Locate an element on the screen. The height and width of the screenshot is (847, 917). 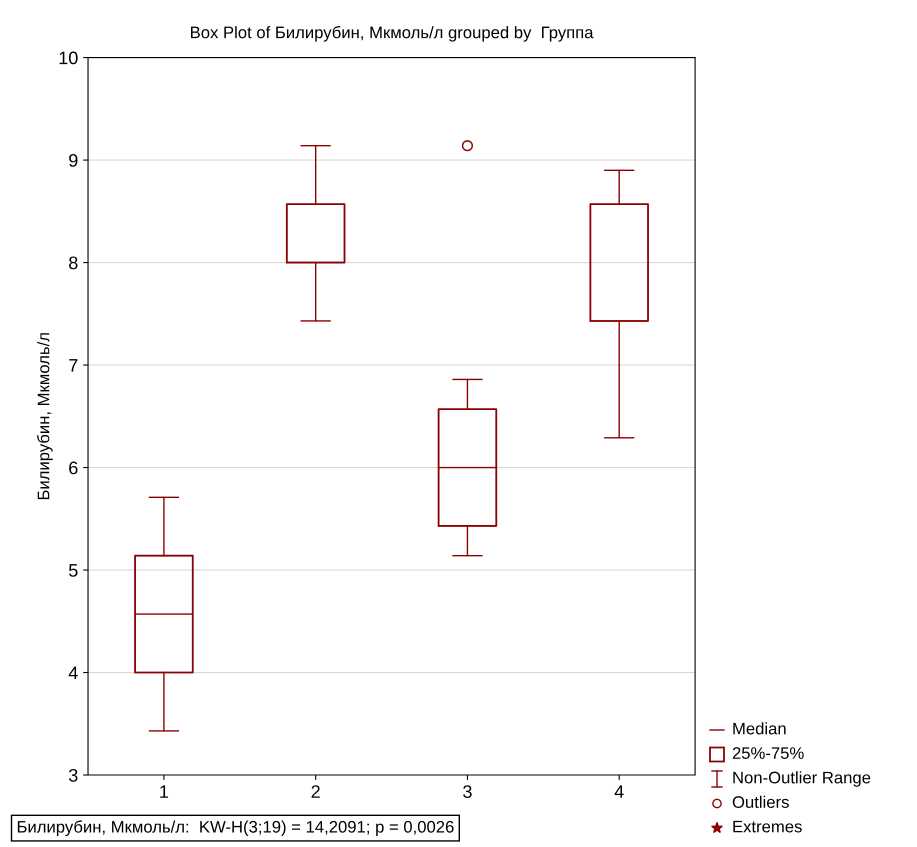
text: Median is located at coordinates (759, 728).